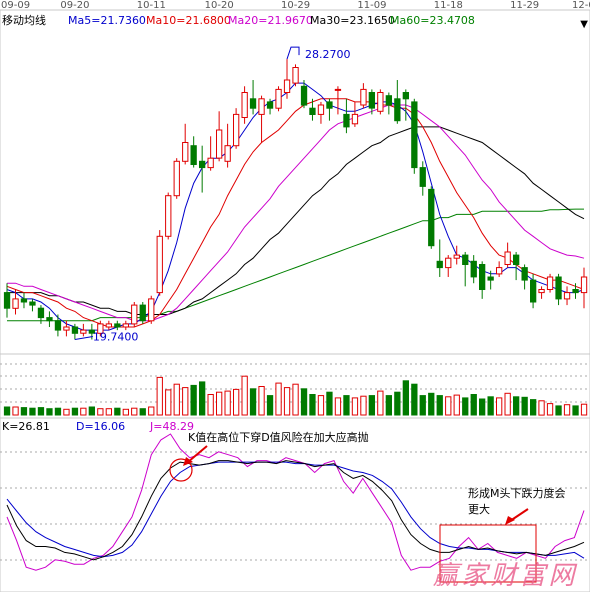 This screenshot has width=590, height=592. What do you see at coordinates (107, 20) in the screenshot?
I see `ma-legend-item: Ma5=21.7360` at bounding box center [107, 20].